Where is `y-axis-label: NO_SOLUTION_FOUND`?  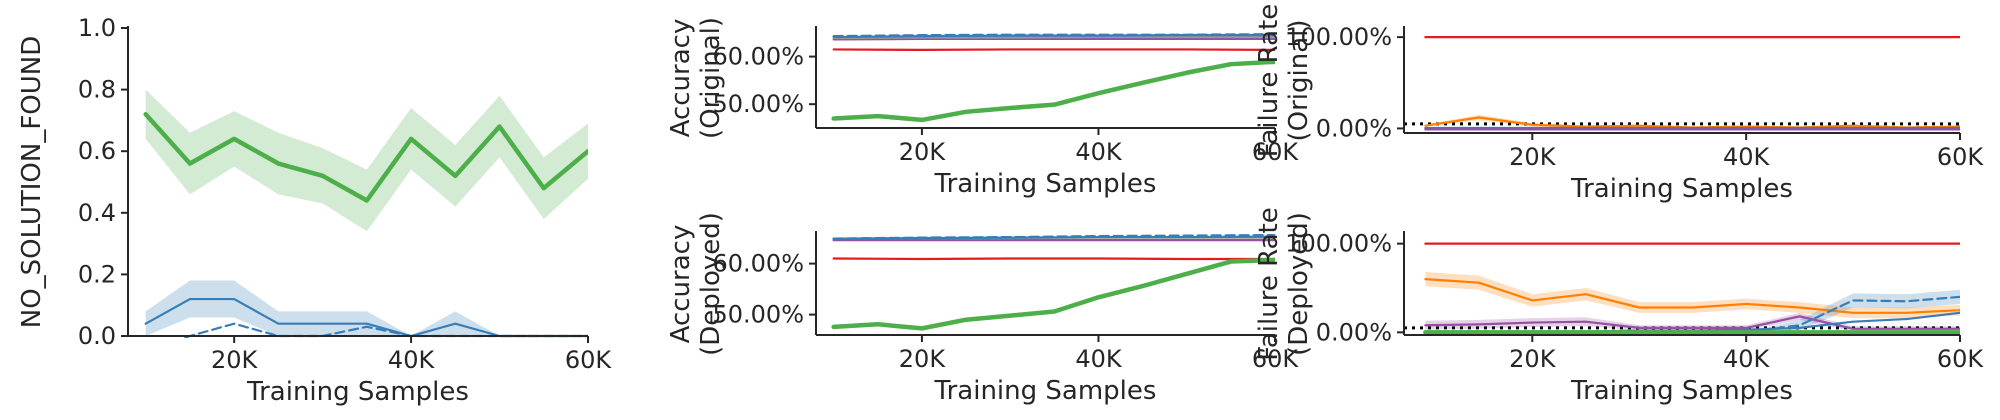 y-axis-label: NO_SOLUTION_FOUND is located at coordinates (32, 182).